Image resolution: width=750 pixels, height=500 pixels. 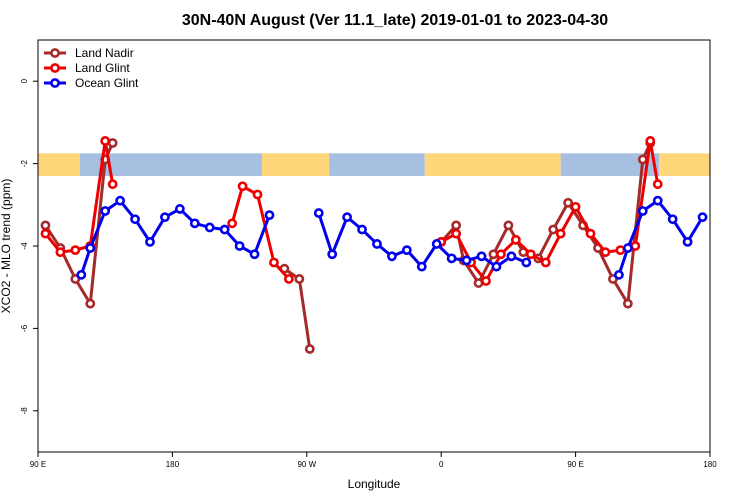 What do you see at coordinates (24, 163) in the screenshot?
I see `y-tick-label-1: -2` at bounding box center [24, 163].